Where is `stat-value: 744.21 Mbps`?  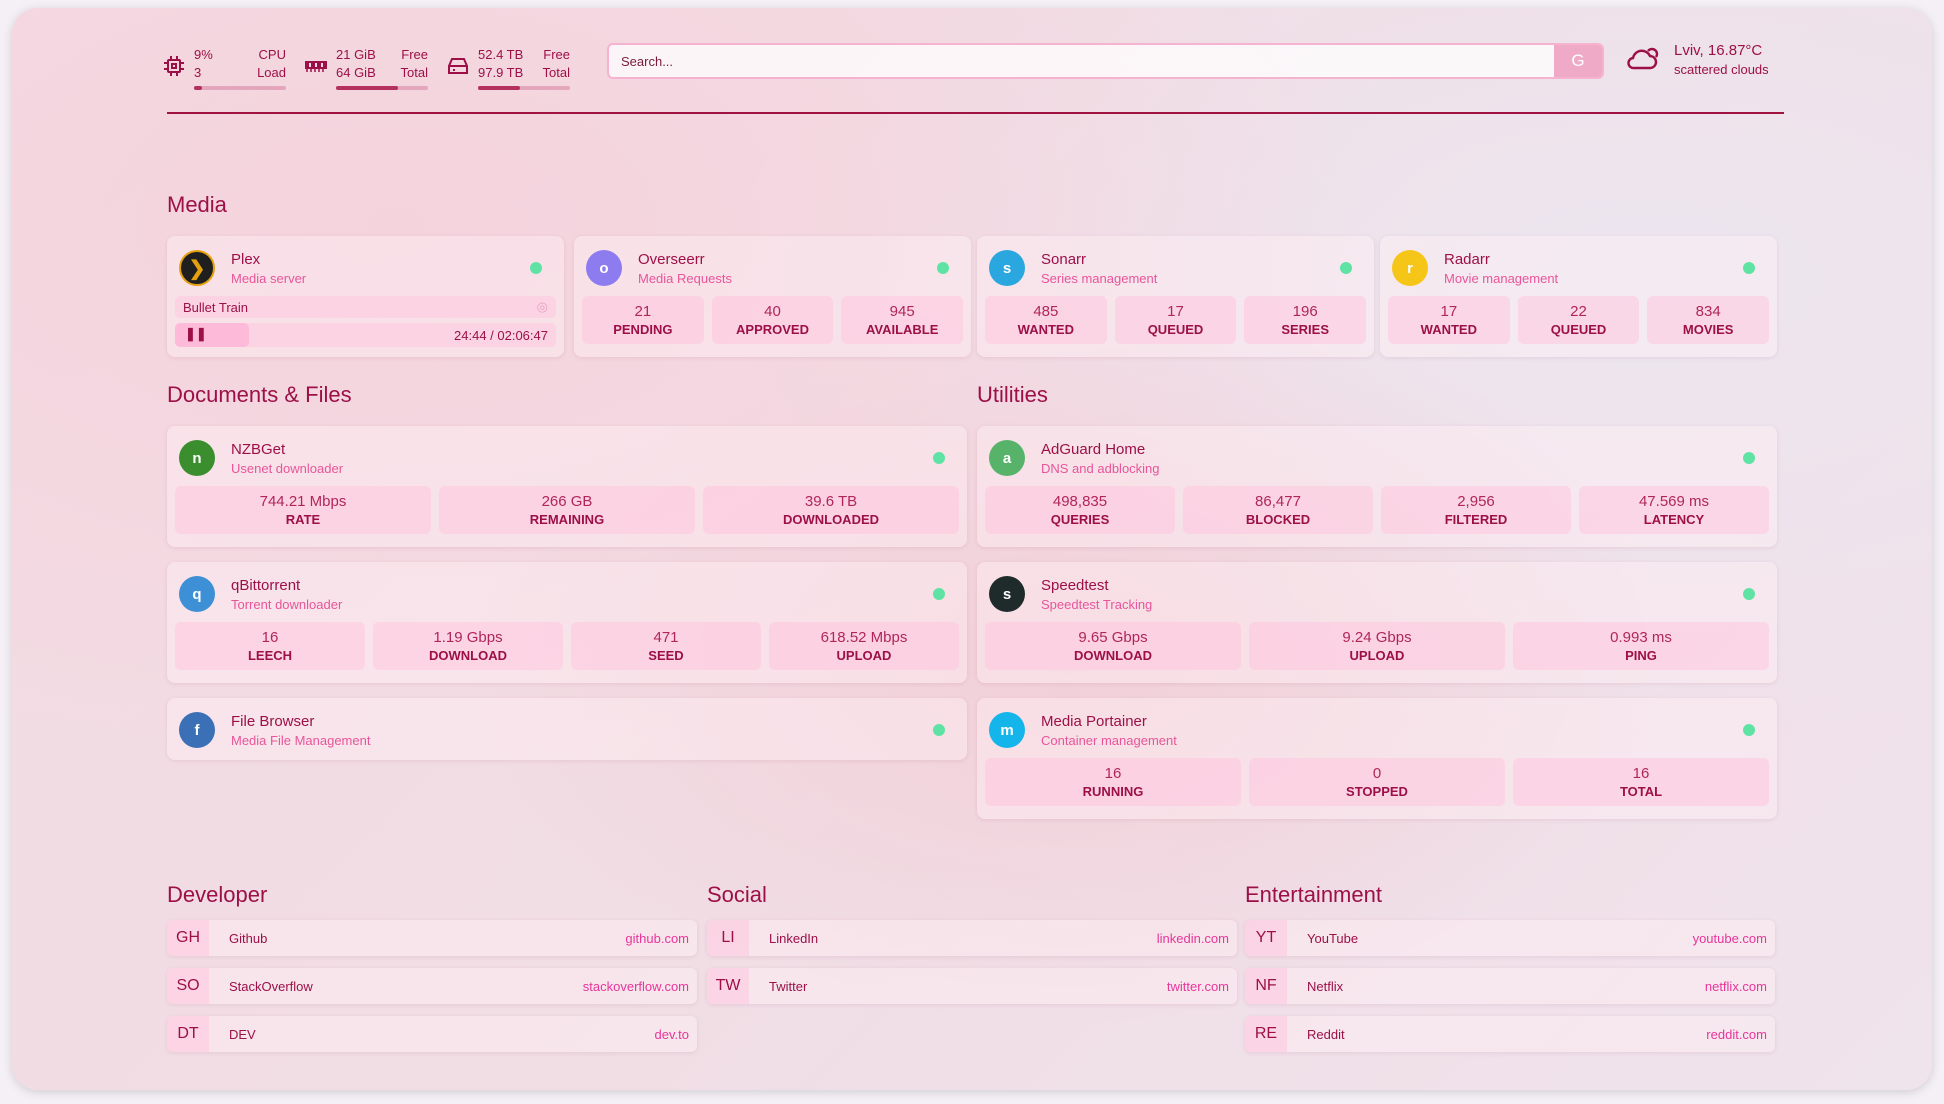 stat-value: 744.21 Mbps is located at coordinates (303, 501).